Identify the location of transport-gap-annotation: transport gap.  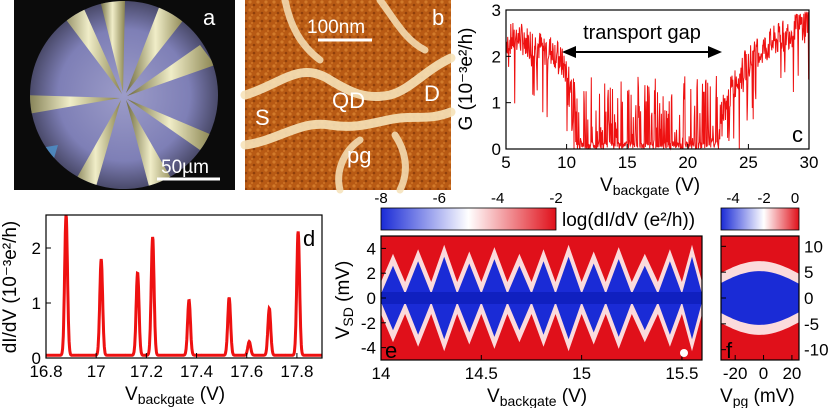
(642, 40).